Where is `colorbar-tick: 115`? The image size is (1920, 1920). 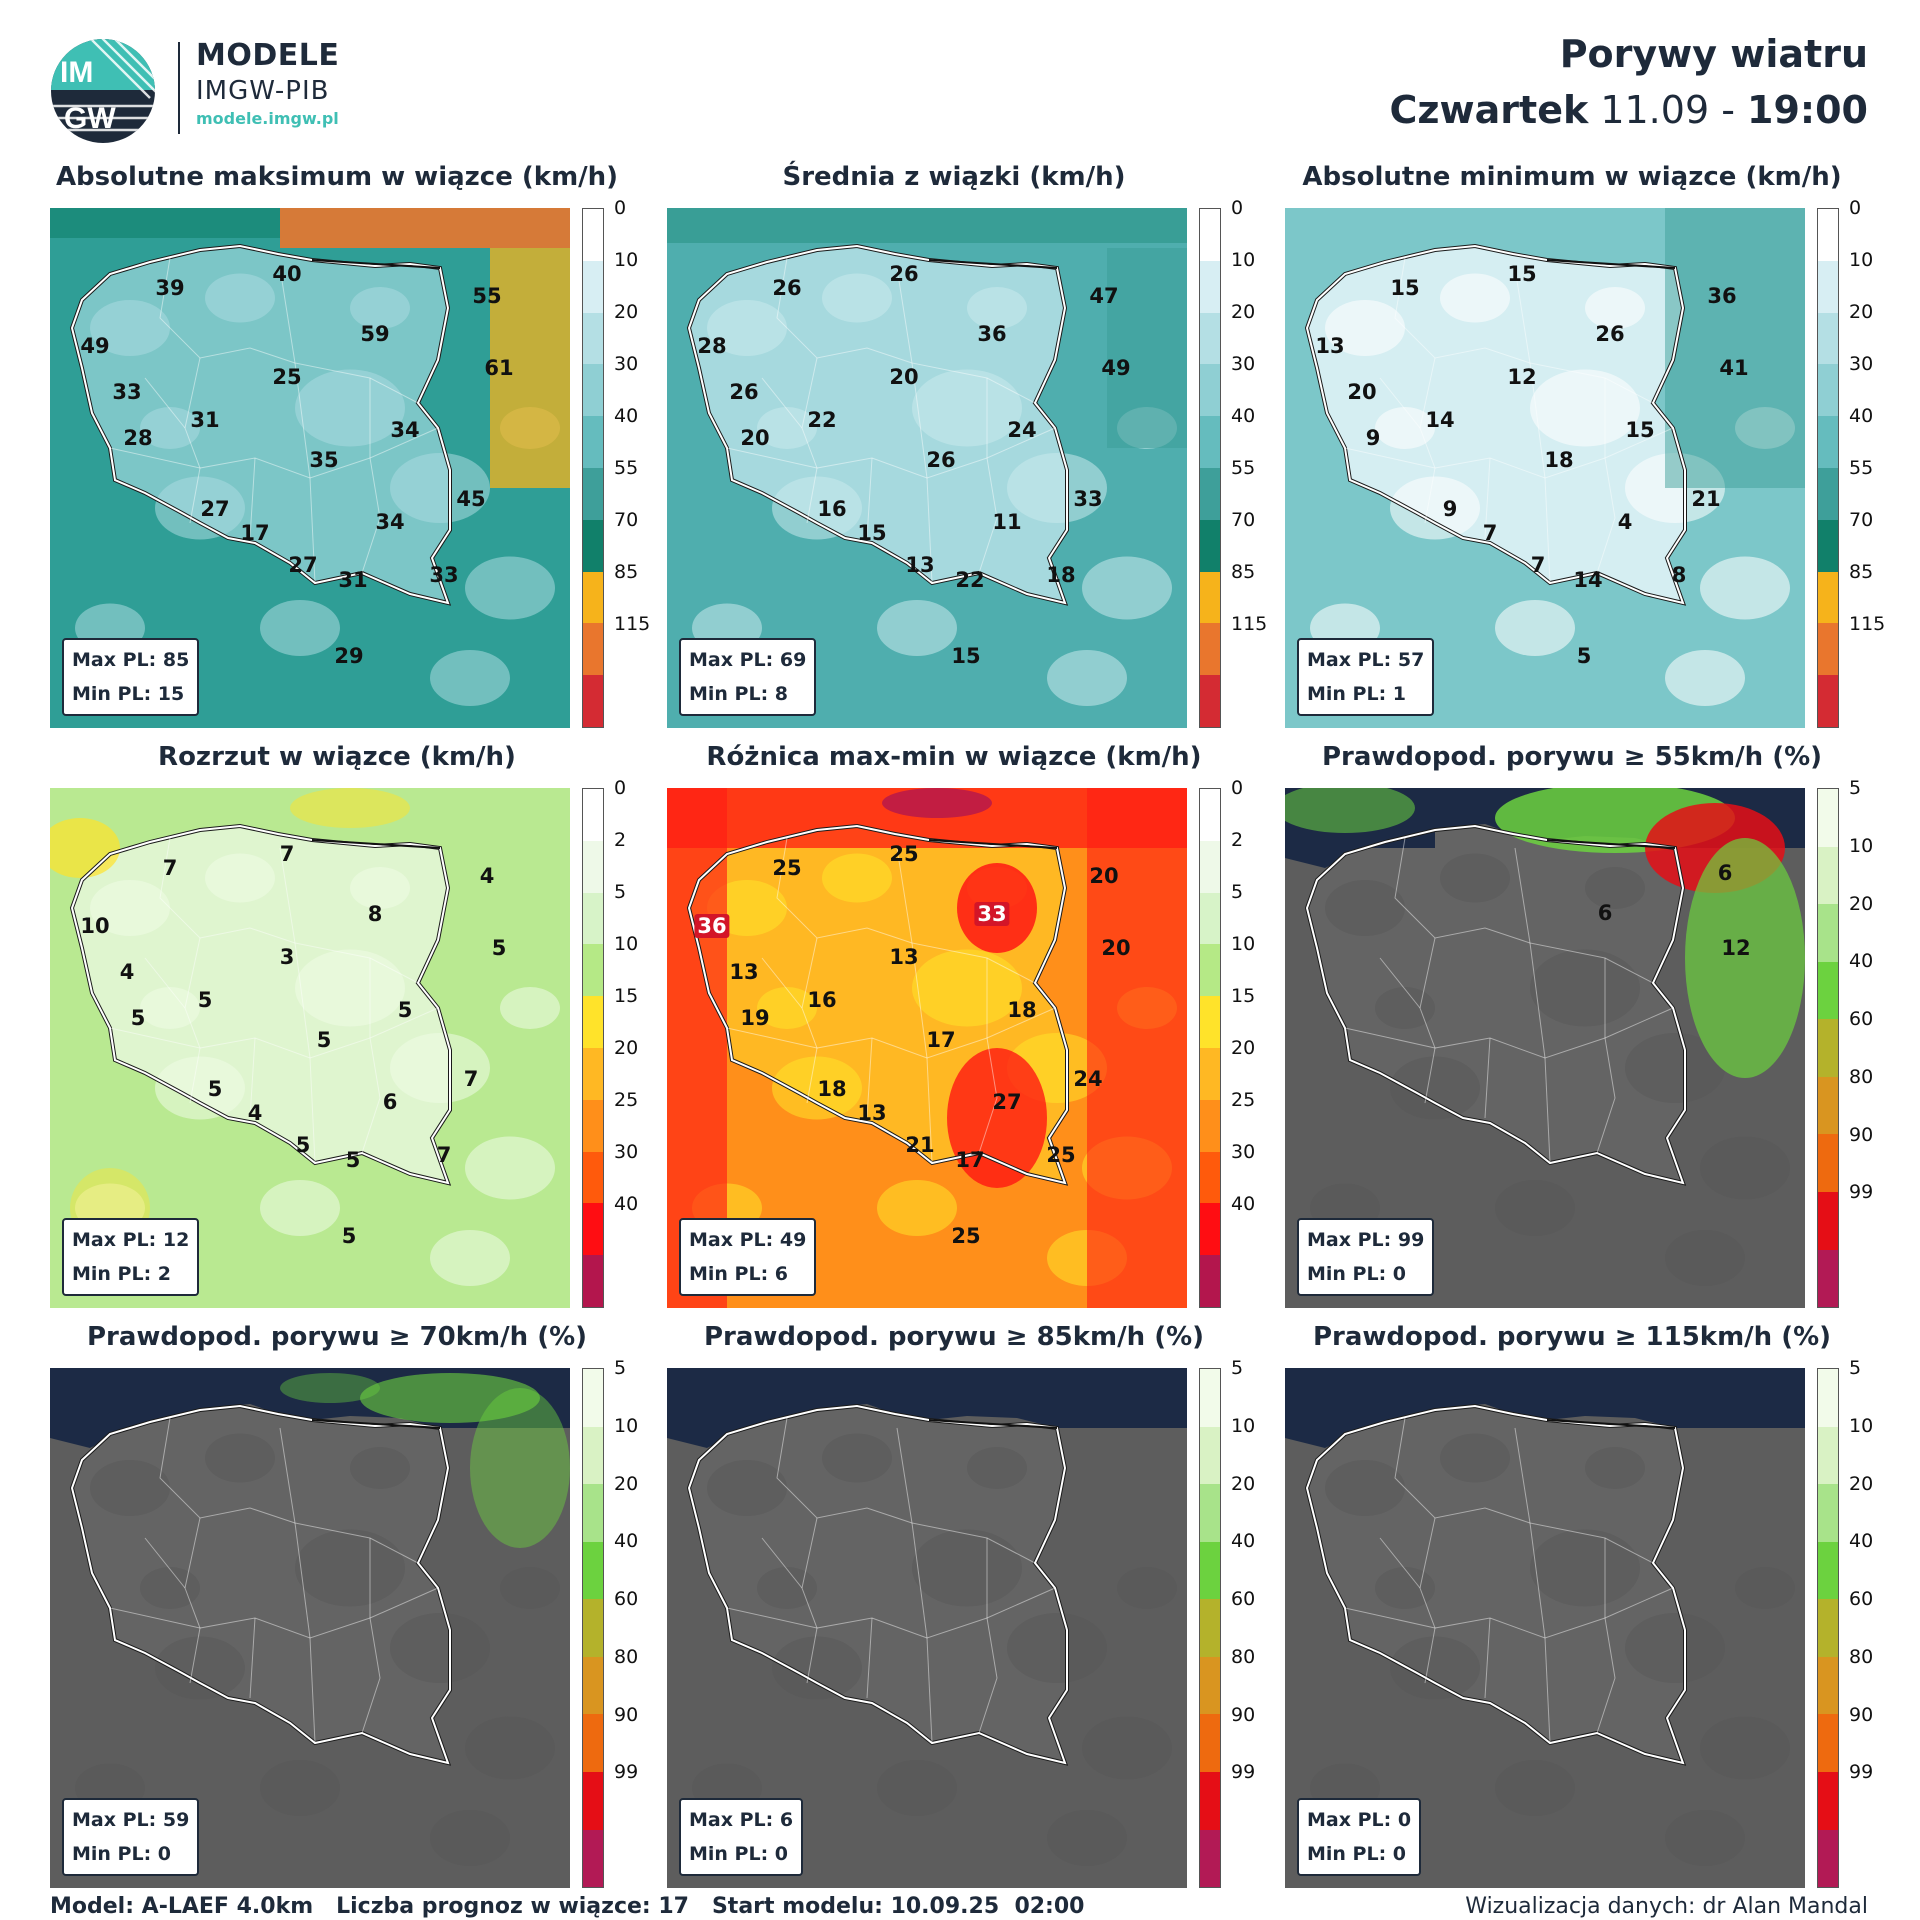 colorbar-tick: 115 is located at coordinates (632, 624).